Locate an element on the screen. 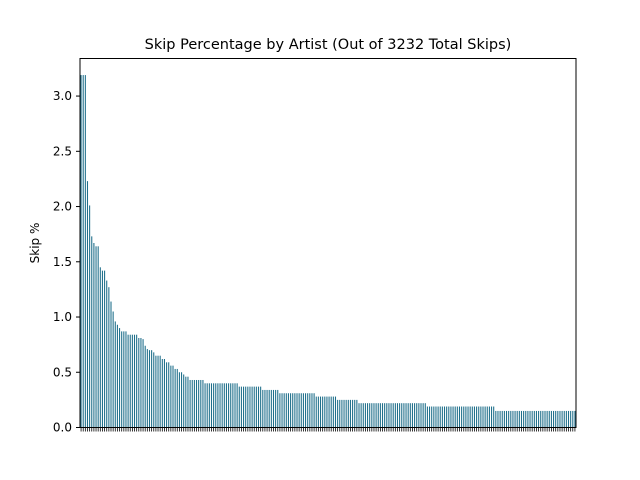 Image resolution: width=640 pixels, height=480 pixels. y-tick-label: 0.5 is located at coordinates (62, 372).